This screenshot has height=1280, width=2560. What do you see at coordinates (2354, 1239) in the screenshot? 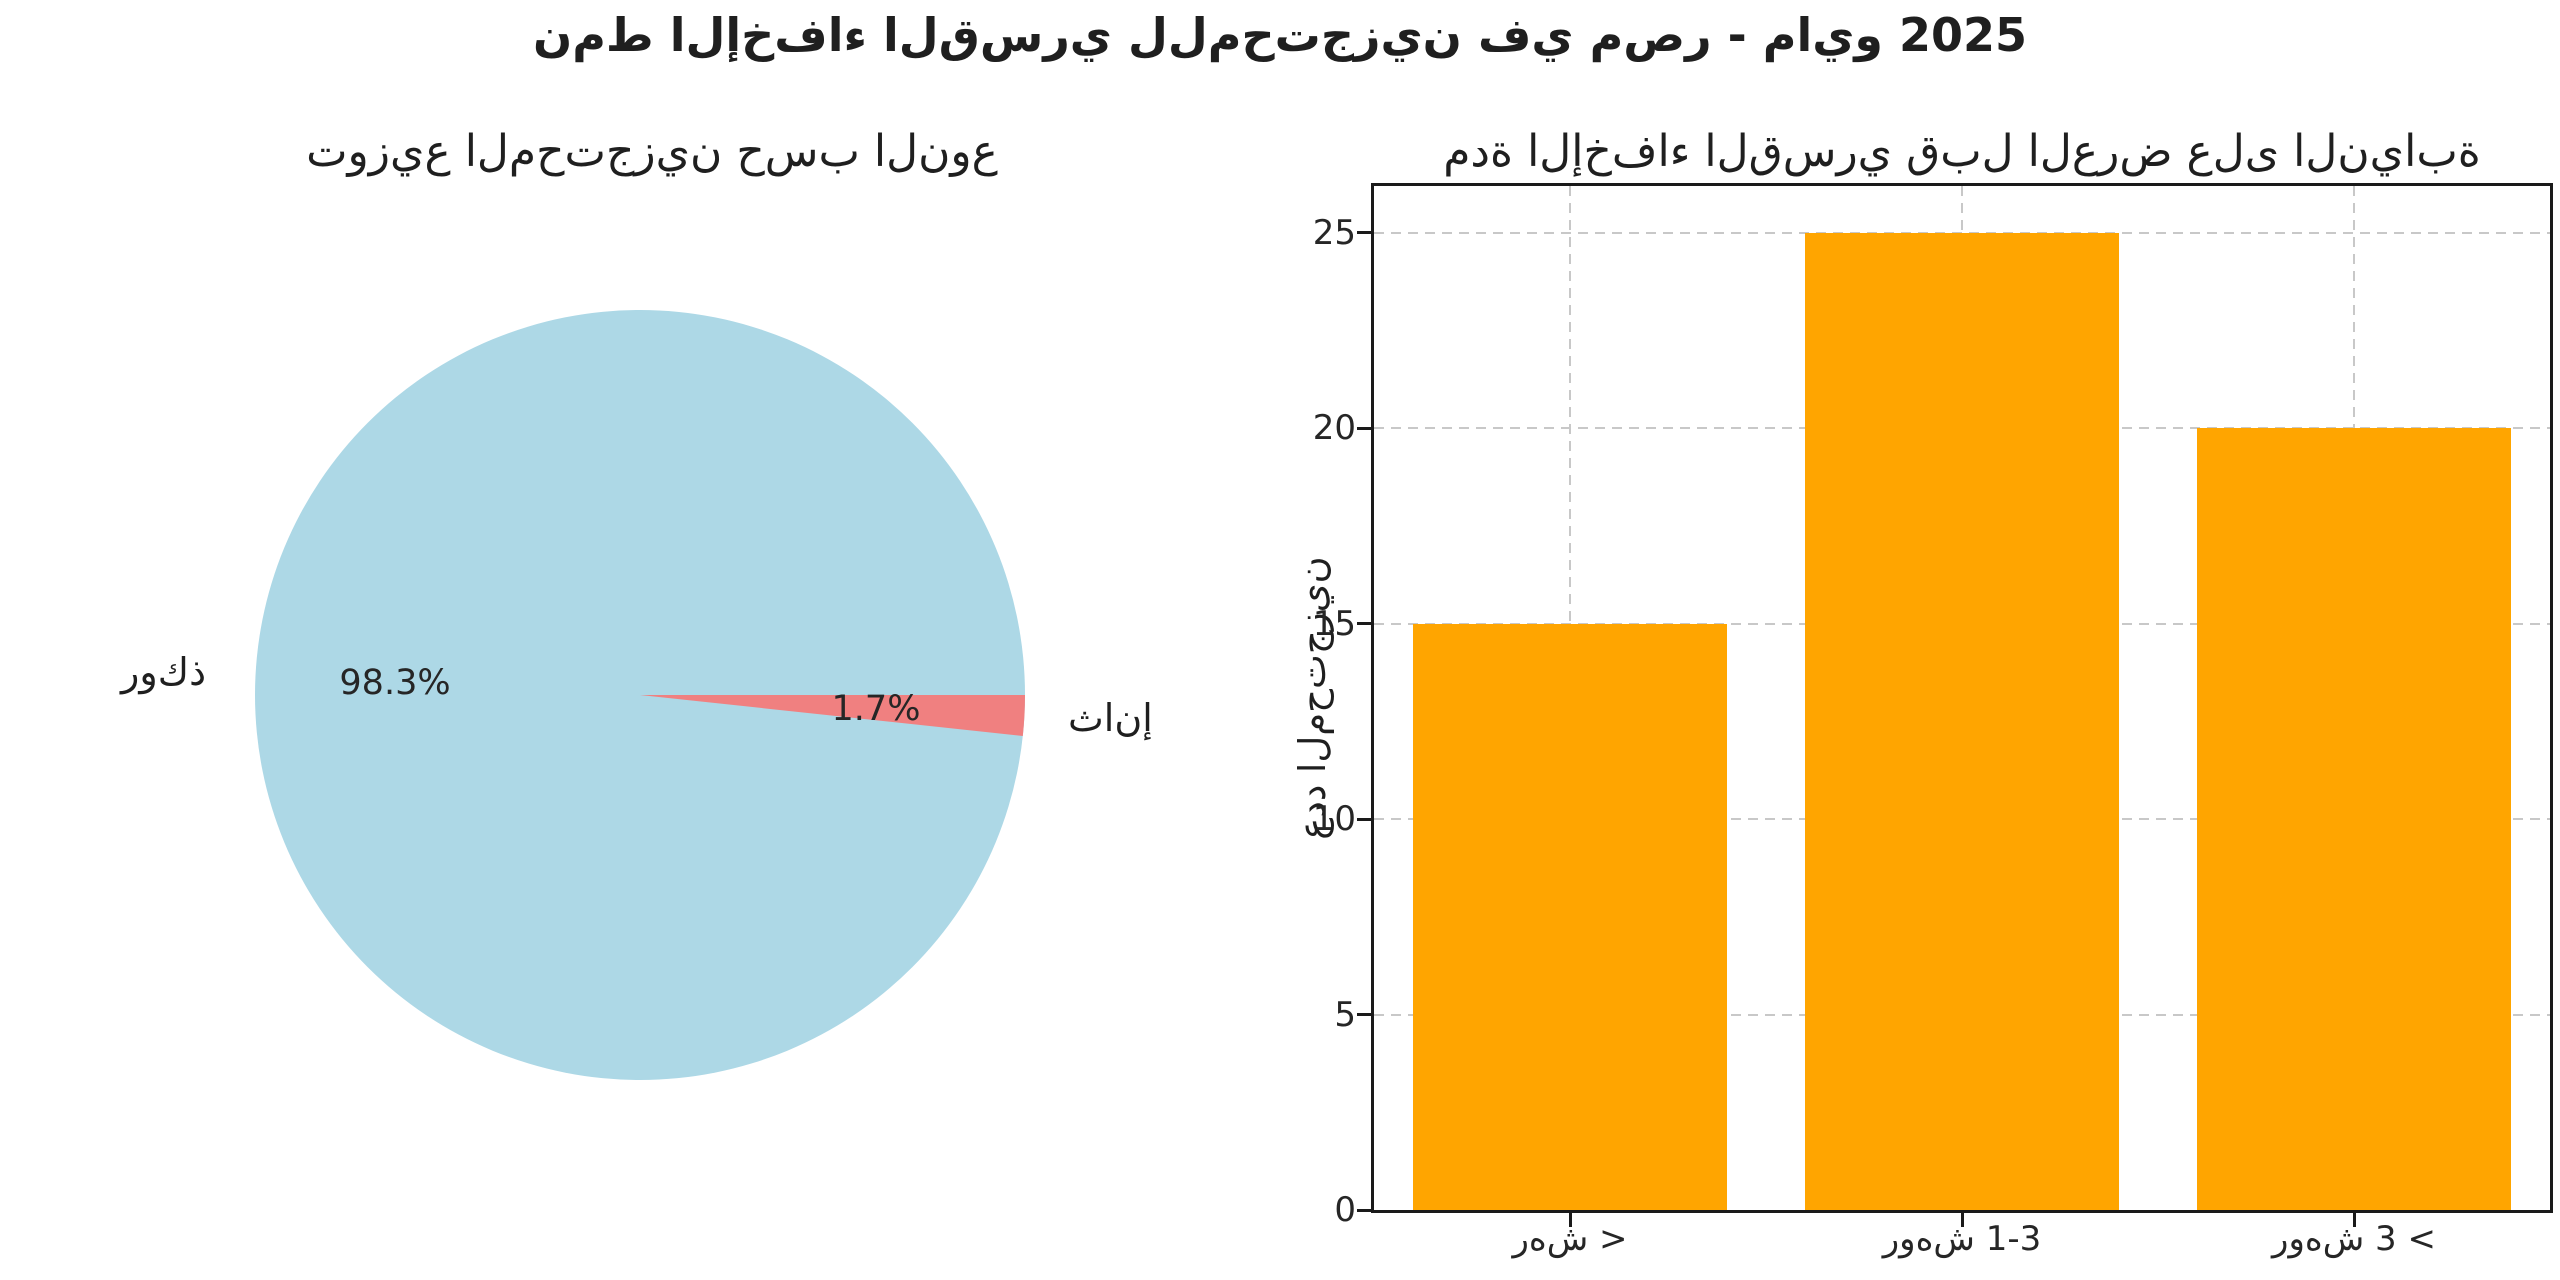
I see `xtick-more-than-3-months: >‌ ‌3‌ ‌ش‌ه‌و‌ر` at bounding box center [2354, 1239].